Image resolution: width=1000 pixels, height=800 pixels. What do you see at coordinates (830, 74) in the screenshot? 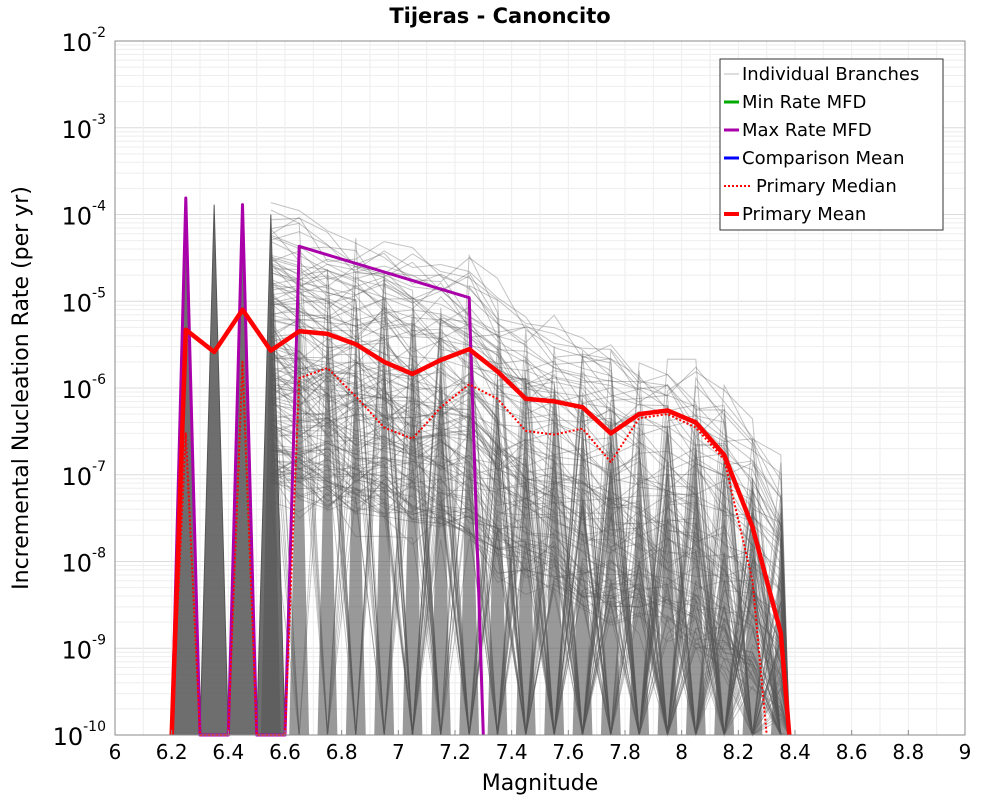
I see `legend-label: Individual Branches` at bounding box center [830, 74].